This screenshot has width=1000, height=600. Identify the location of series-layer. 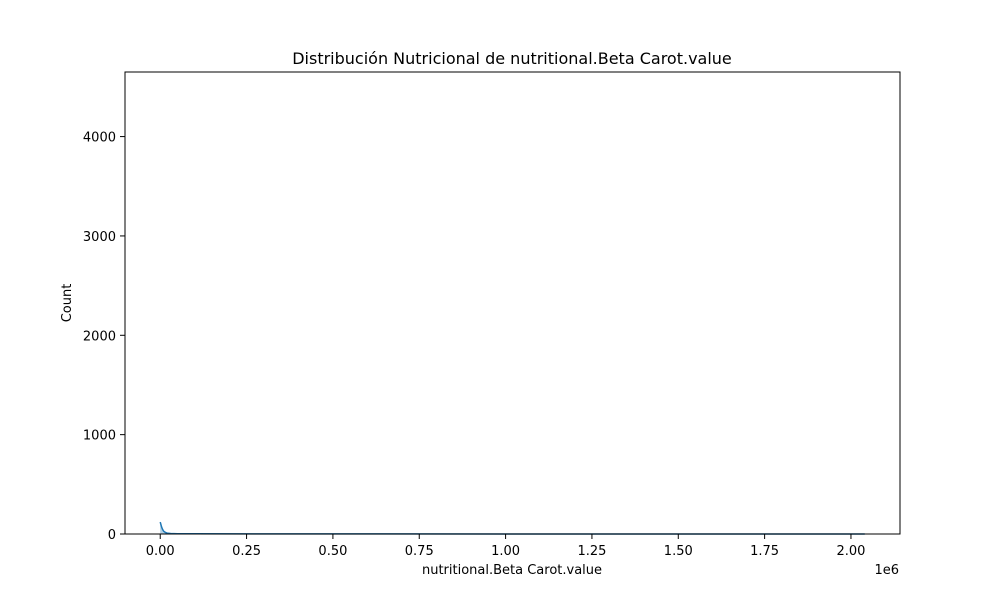
(512, 528).